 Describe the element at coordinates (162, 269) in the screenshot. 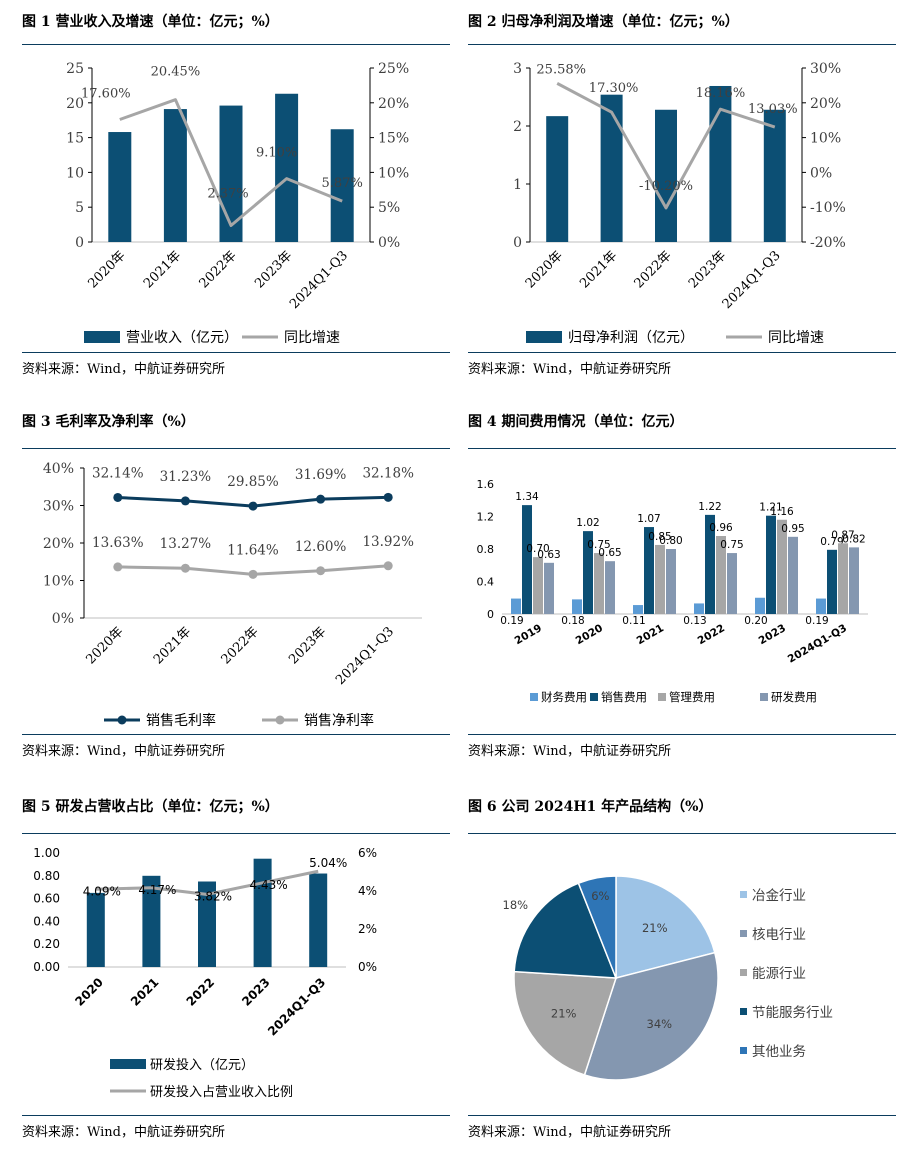

I see `x-category-label: 2021年` at that location.